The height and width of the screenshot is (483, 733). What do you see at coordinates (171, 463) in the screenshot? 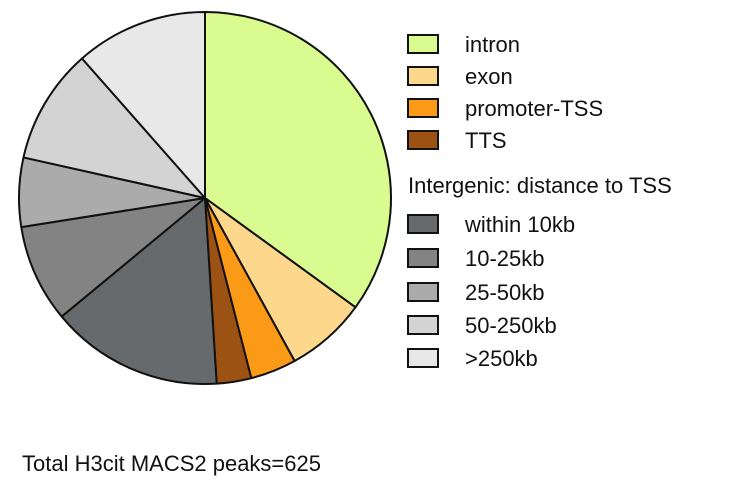
I see `footer-total-peaks: Total H3cit MACS2 peaks=625` at bounding box center [171, 463].